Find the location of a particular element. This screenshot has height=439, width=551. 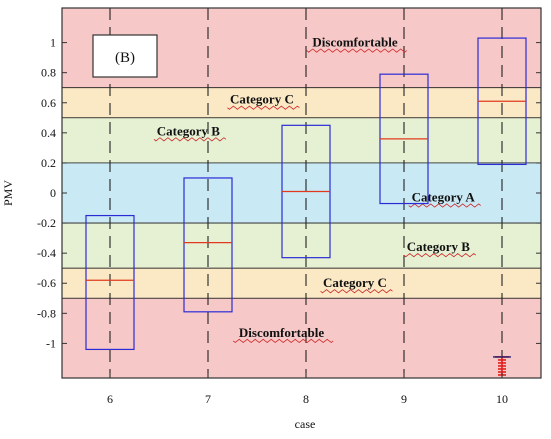

panel-label: (B) is located at coordinates (125, 58).